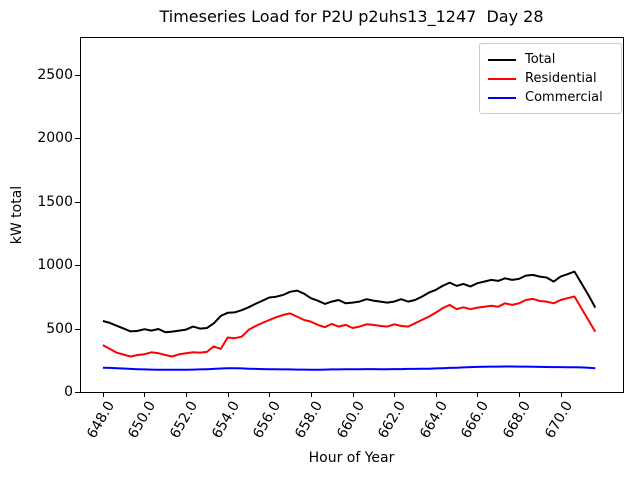 This screenshot has height=480, width=640. I want to click on series-line-total, so click(349, 302).